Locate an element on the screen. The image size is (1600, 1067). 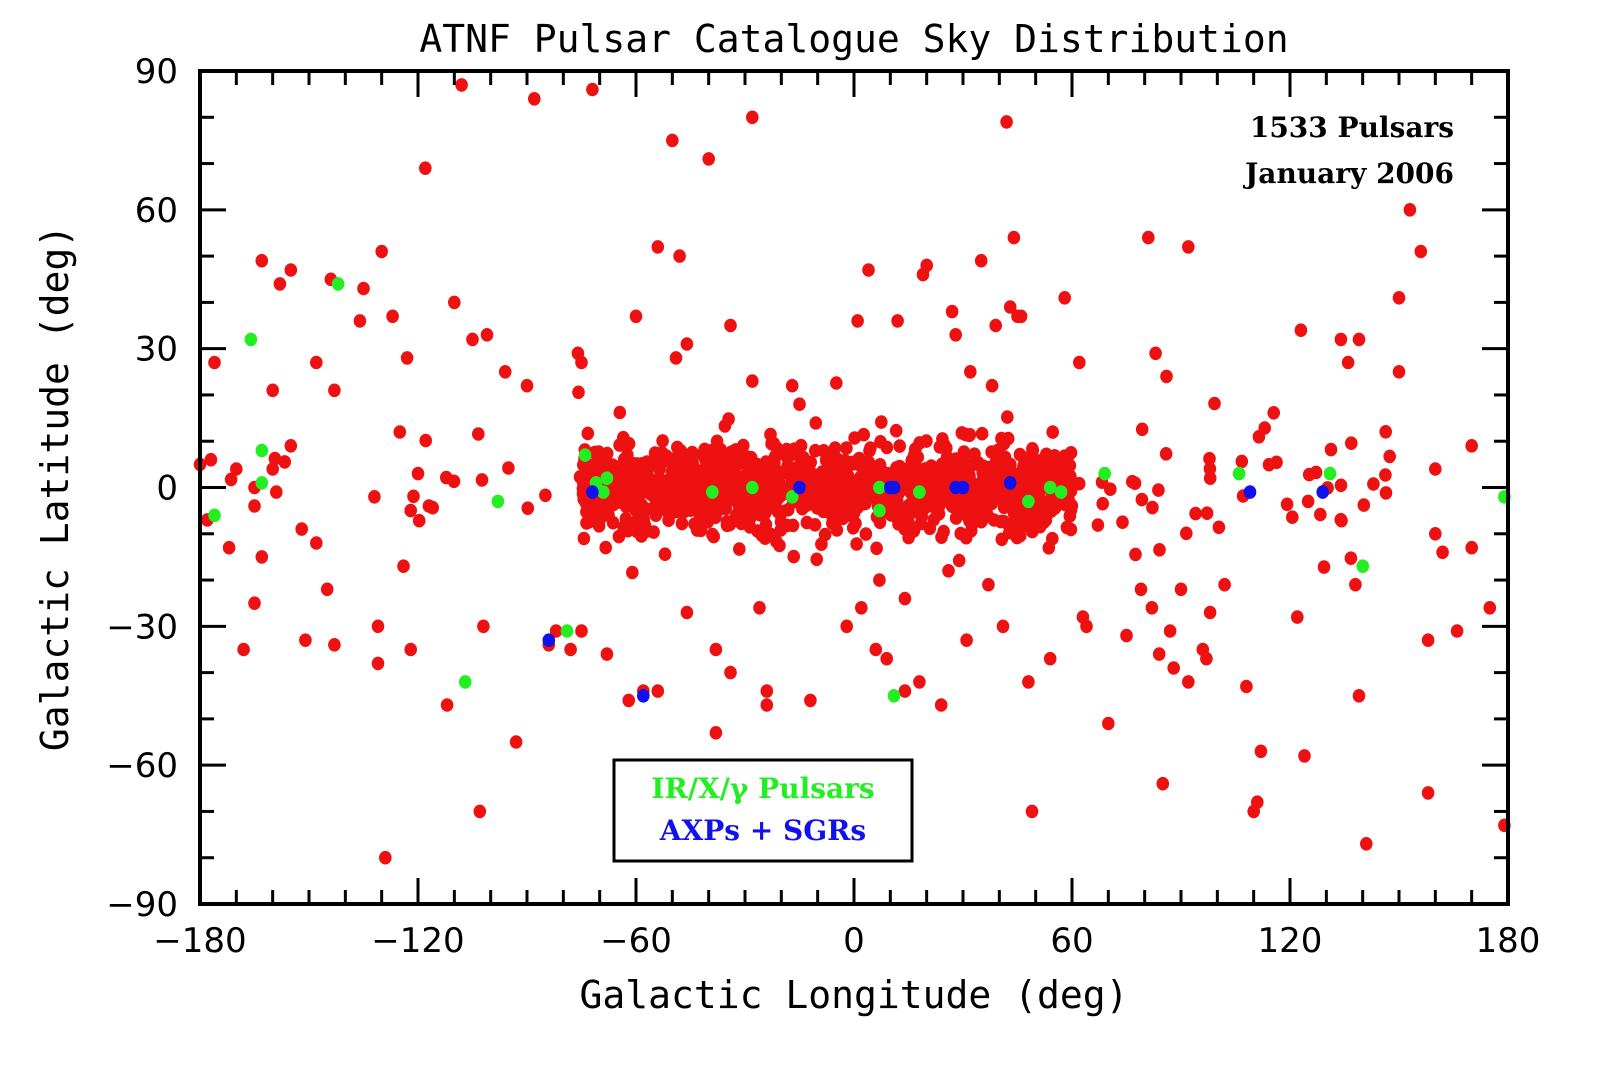
y-axis-label: Galactic Latitude (deg) is located at coordinates (55, 488).